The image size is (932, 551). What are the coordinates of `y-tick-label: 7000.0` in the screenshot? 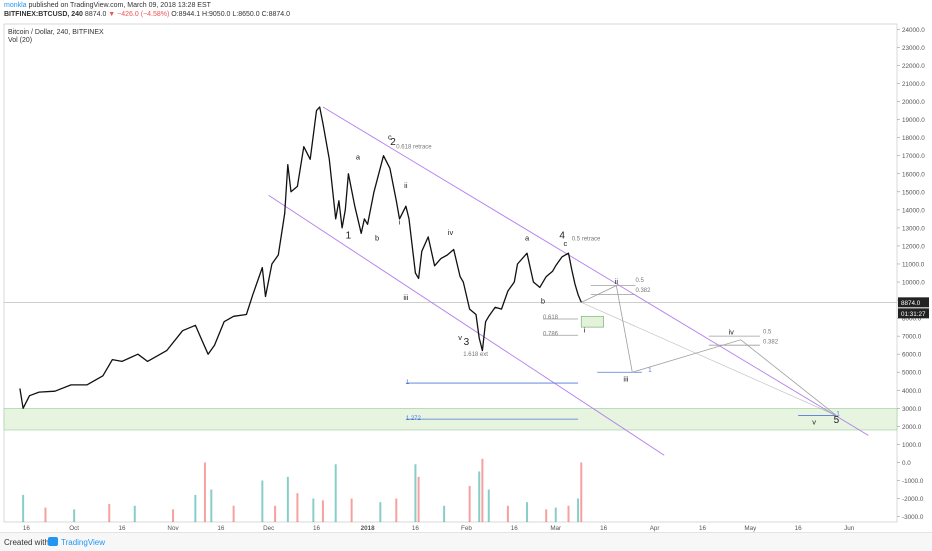 It's located at (912, 337).